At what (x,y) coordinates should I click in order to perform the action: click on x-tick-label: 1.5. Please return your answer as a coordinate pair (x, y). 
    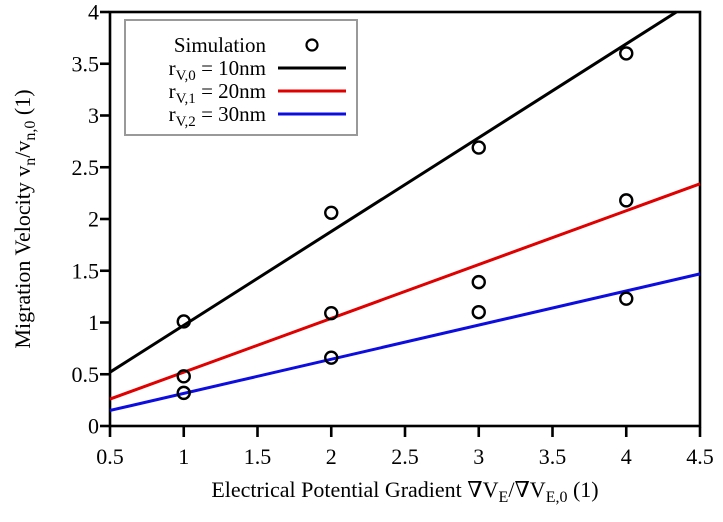
    Looking at the image, I should click on (258, 456).